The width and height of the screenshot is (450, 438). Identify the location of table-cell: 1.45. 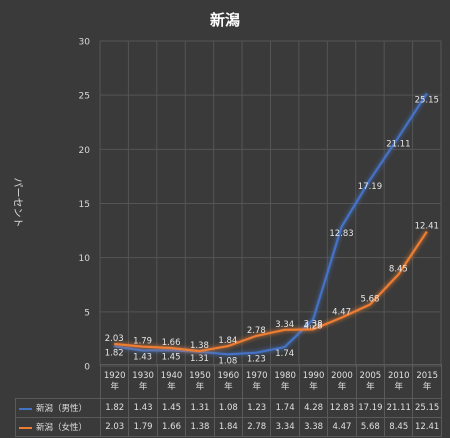
(171, 408).